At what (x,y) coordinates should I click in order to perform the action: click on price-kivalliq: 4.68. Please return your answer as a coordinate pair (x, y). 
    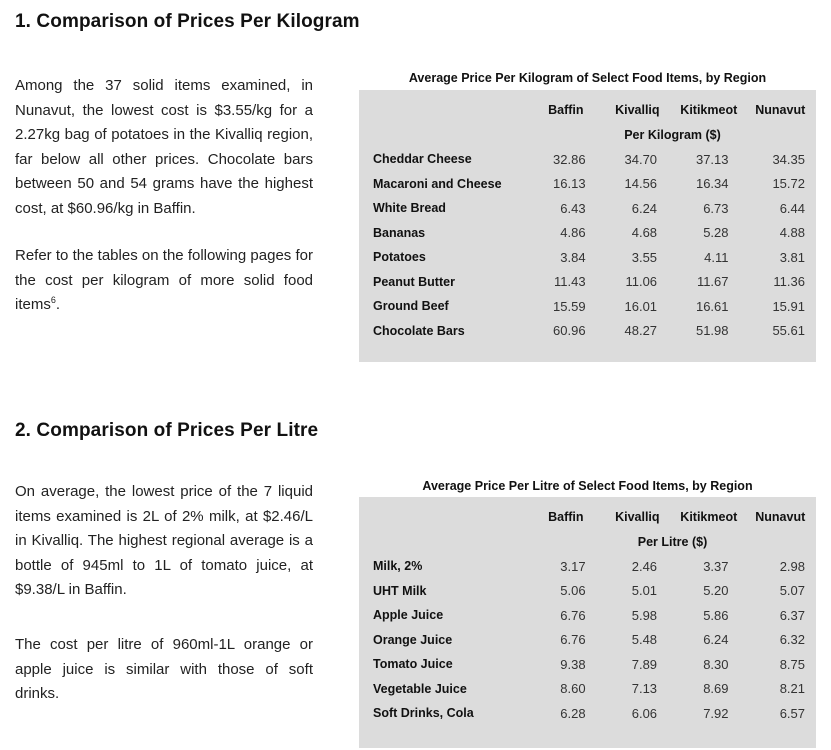
    Looking at the image, I should click on (644, 233).